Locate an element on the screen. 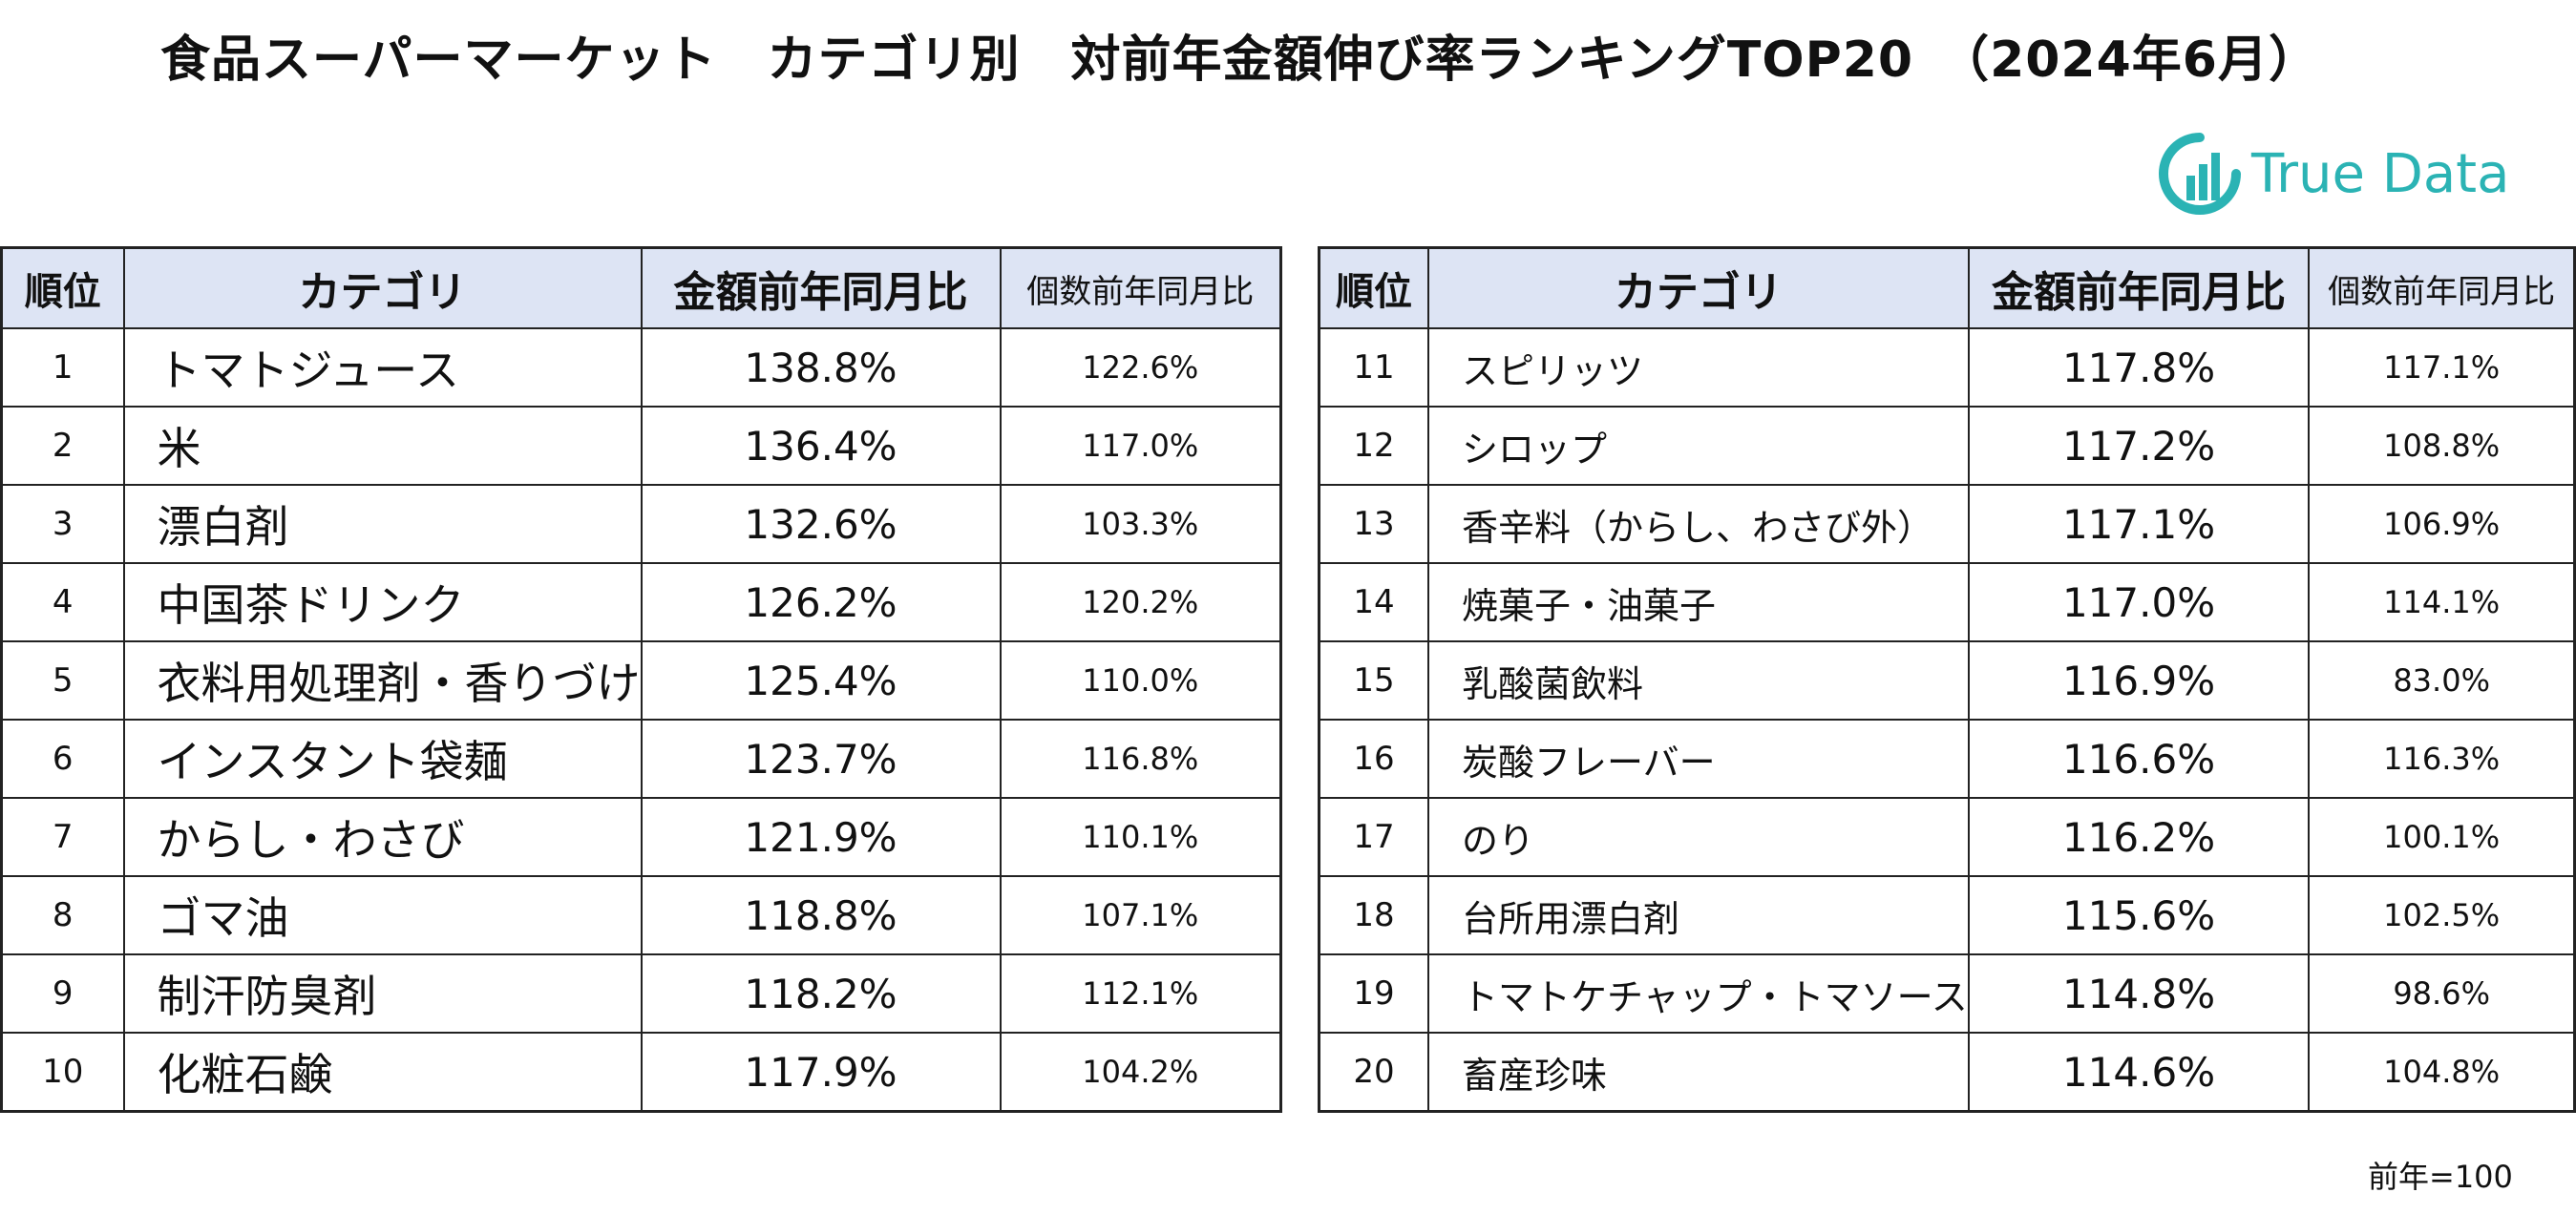  rank-cell: 14 is located at coordinates (1374, 602).